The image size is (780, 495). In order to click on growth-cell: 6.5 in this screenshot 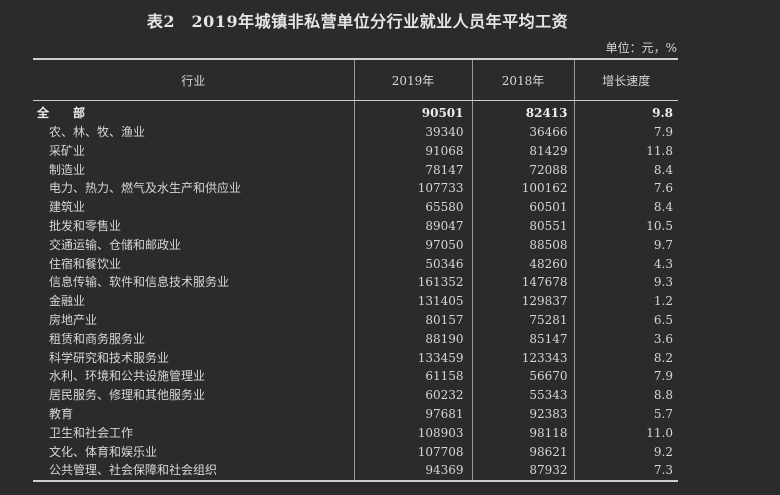, I will do `click(625, 320)`.